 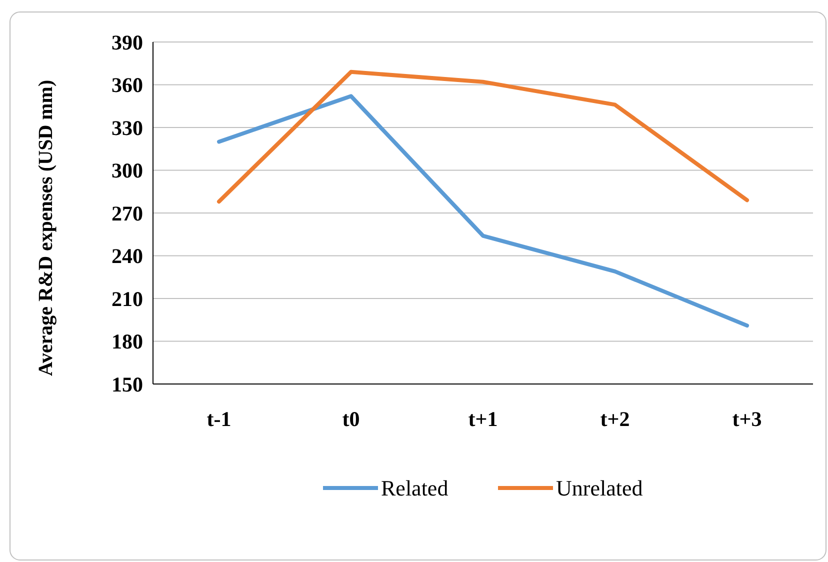 What do you see at coordinates (615, 419) in the screenshot?
I see `x-tick-label: t+2` at bounding box center [615, 419].